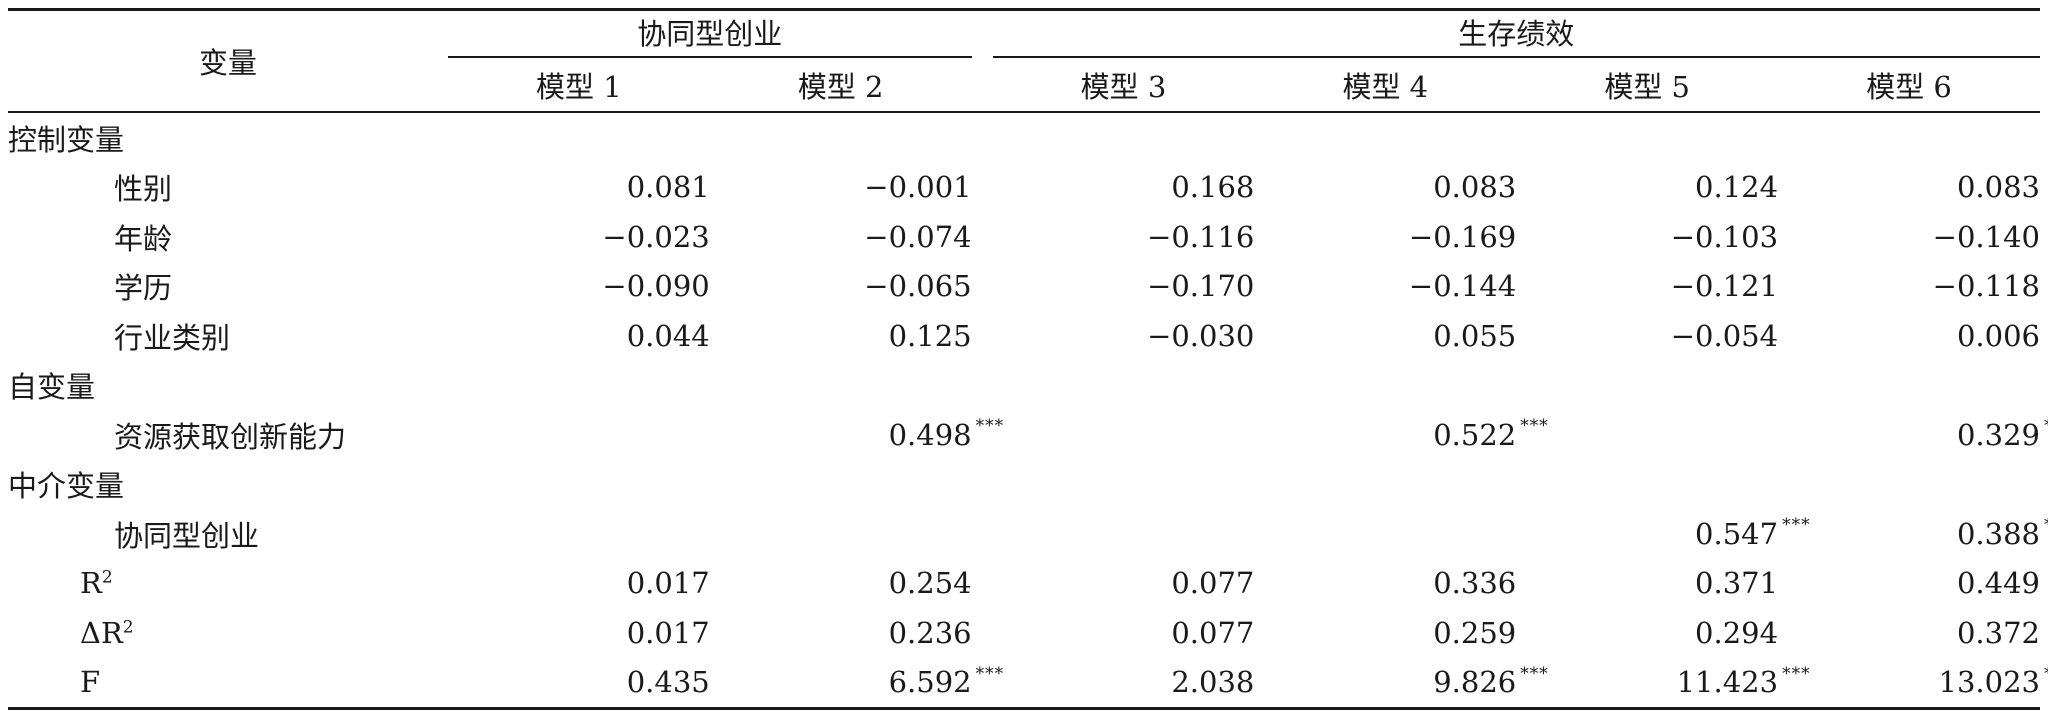 The image size is (2048, 720). Describe the element at coordinates (1462, 236) in the screenshot. I see `cell-value: −0.169` at that location.